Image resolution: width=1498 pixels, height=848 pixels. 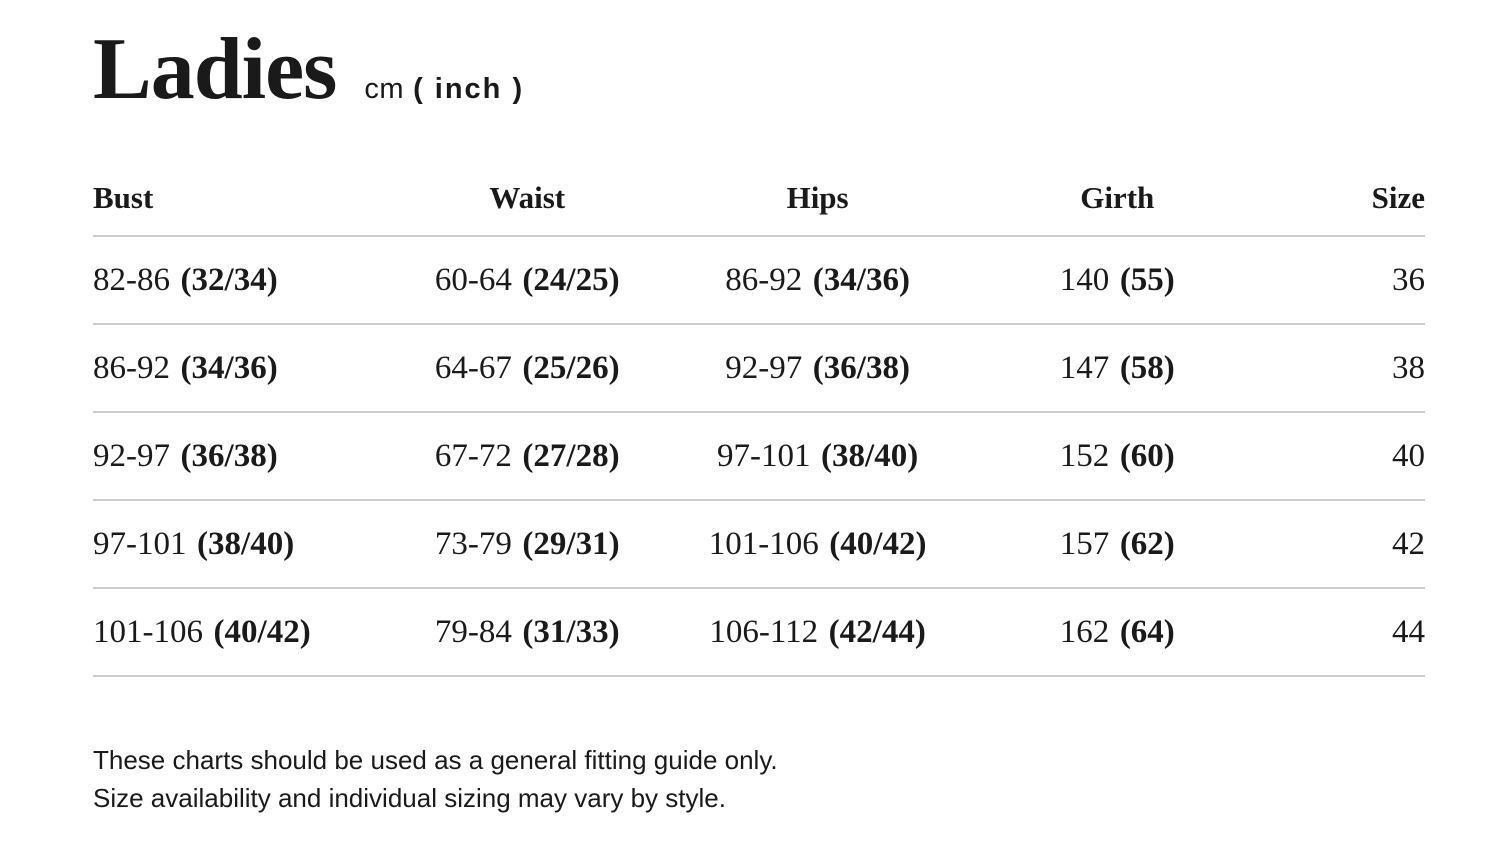 What do you see at coordinates (763, 455) in the screenshot?
I see `hips-cm-value: 97-101` at bounding box center [763, 455].